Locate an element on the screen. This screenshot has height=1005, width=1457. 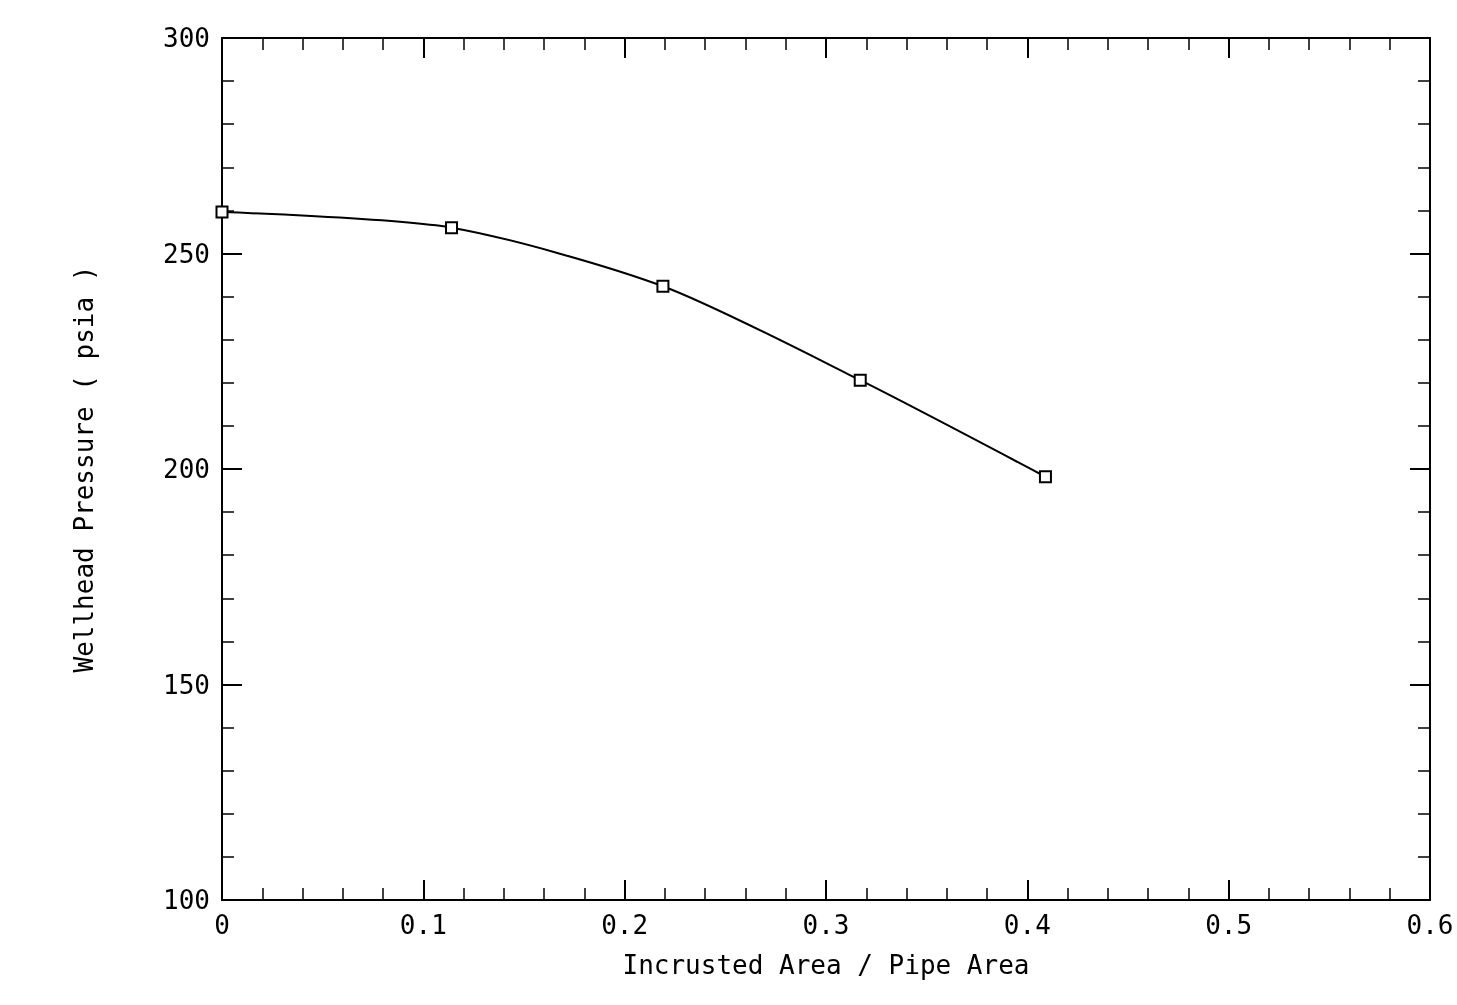
y-tick-label: 100 is located at coordinates (186, 900).